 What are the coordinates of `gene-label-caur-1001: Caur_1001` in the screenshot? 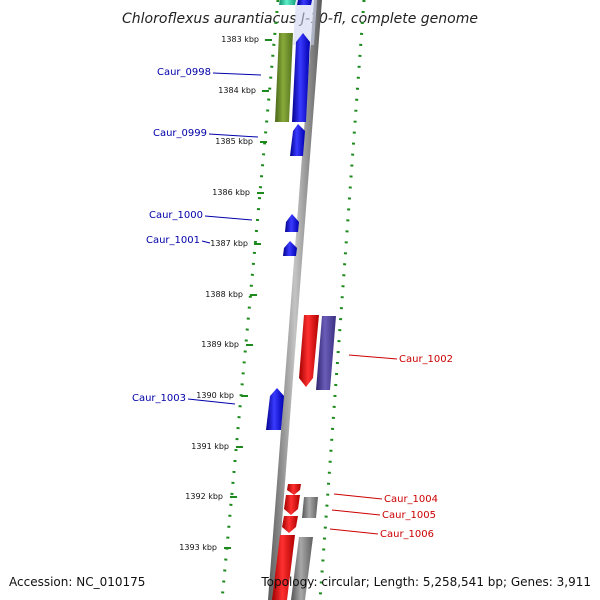 It's located at (173, 240).